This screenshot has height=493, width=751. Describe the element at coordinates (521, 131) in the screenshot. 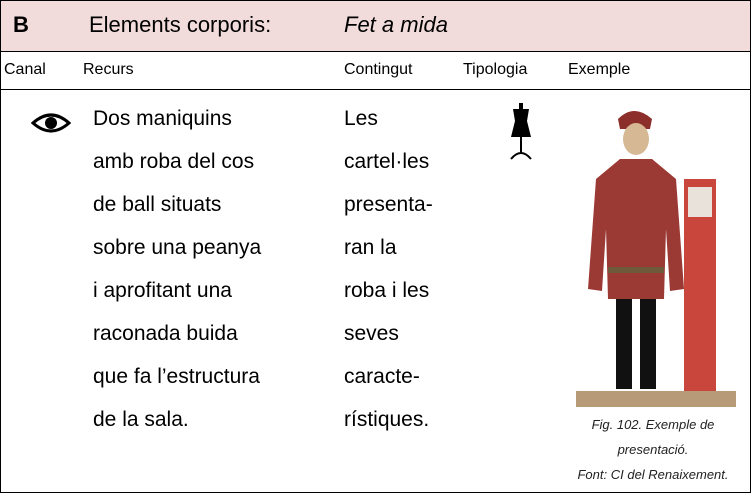

I see `dress-form-icon` at that location.